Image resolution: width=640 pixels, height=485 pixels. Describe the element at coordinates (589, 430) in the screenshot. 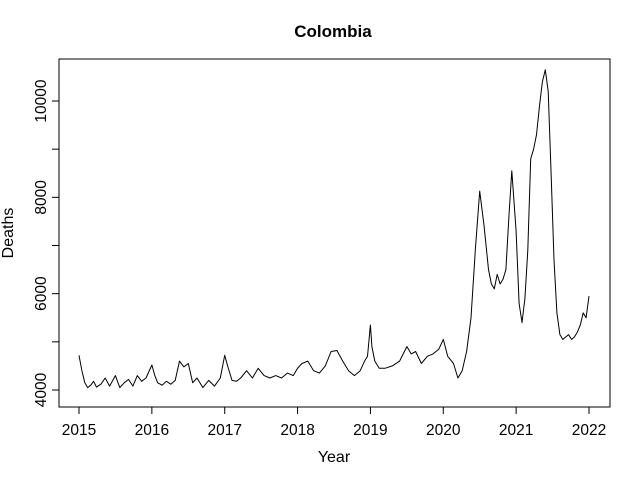

I see `x-tick-label: 2022` at that location.